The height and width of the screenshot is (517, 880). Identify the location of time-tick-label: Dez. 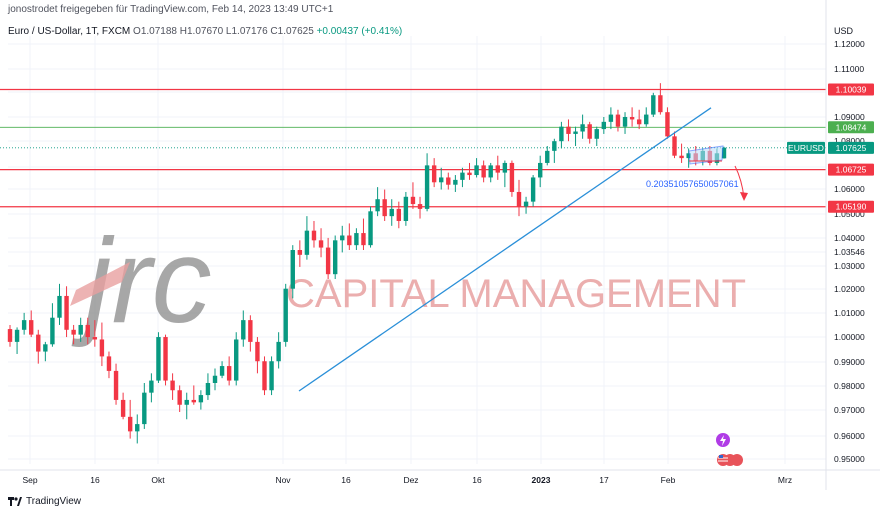
(410, 480).